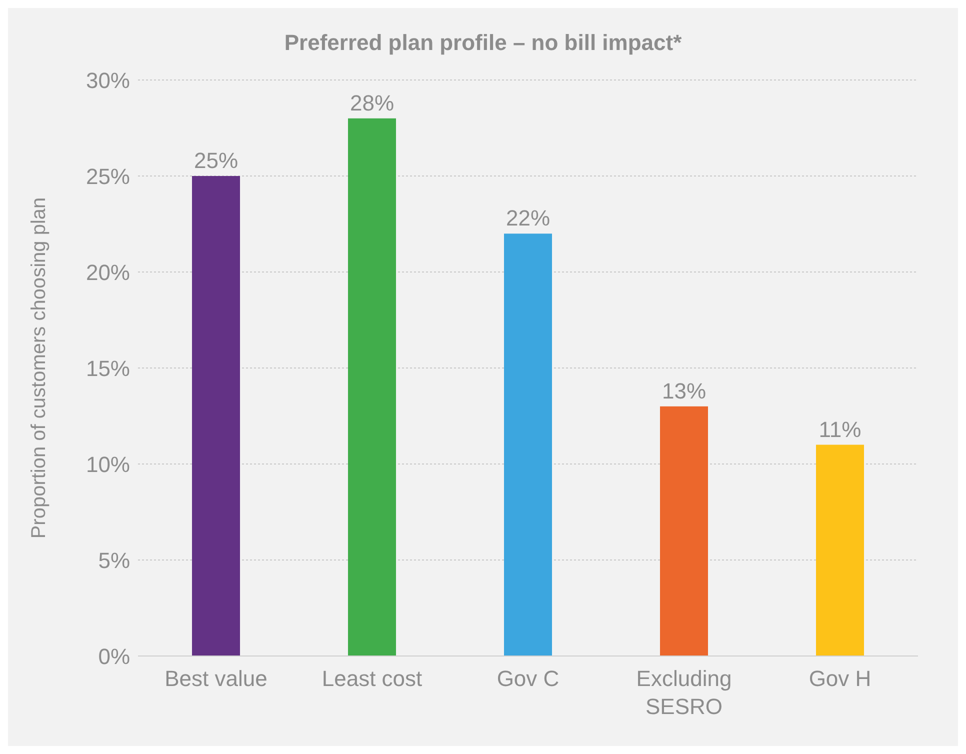 Image resolution: width=966 pixels, height=754 pixels. What do you see at coordinates (108, 272) in the screenshot?
I see `y-tick-label: 20%` at bounding box center [108, 272].